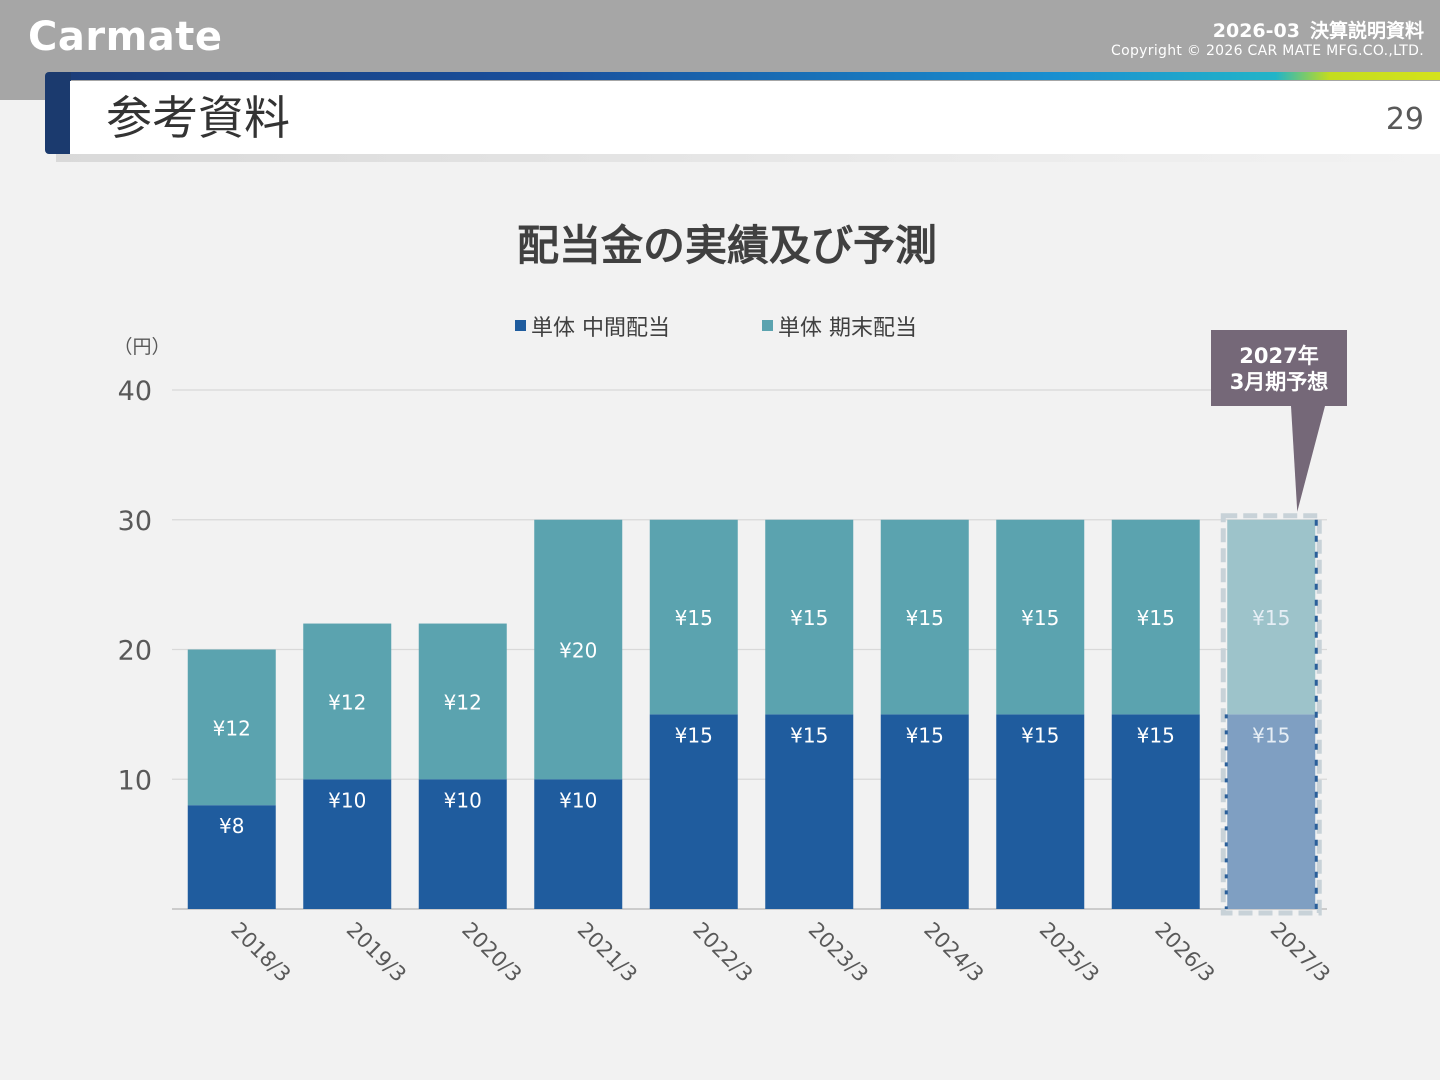 The image size is (1440, 1080). Describe the element at coordinates (607, 952) in the screenshot. I see `x-tick-label: 2021/3` at that location.